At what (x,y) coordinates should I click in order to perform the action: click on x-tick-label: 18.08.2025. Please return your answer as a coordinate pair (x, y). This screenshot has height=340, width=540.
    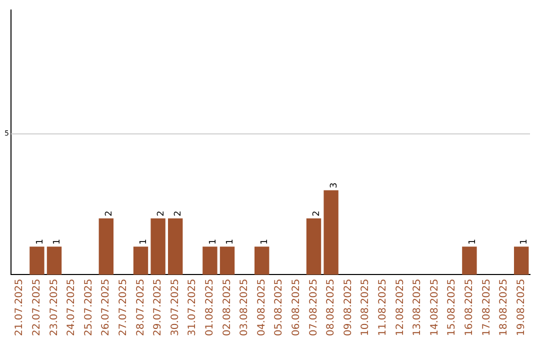
    Looking at the image, I should click on (504, 307).